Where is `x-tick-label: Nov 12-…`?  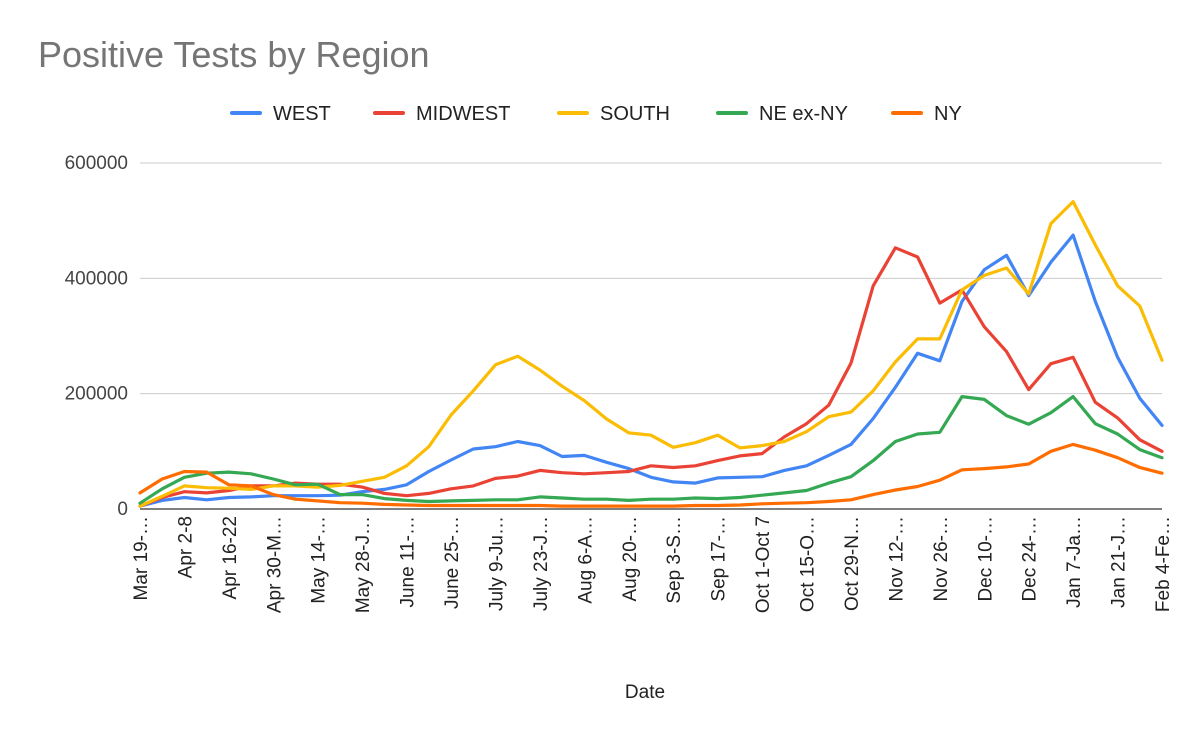 x-tick-label: Nov 12-… is located at coordinates (896, 559).